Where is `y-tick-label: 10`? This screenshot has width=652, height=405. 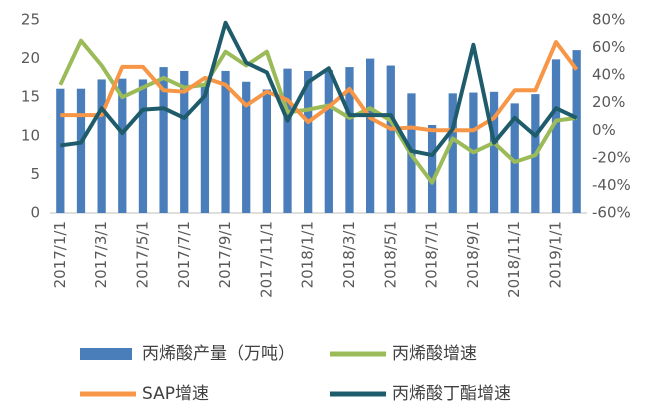 y-tick-label: 10 is located at coordinates (30, 135).